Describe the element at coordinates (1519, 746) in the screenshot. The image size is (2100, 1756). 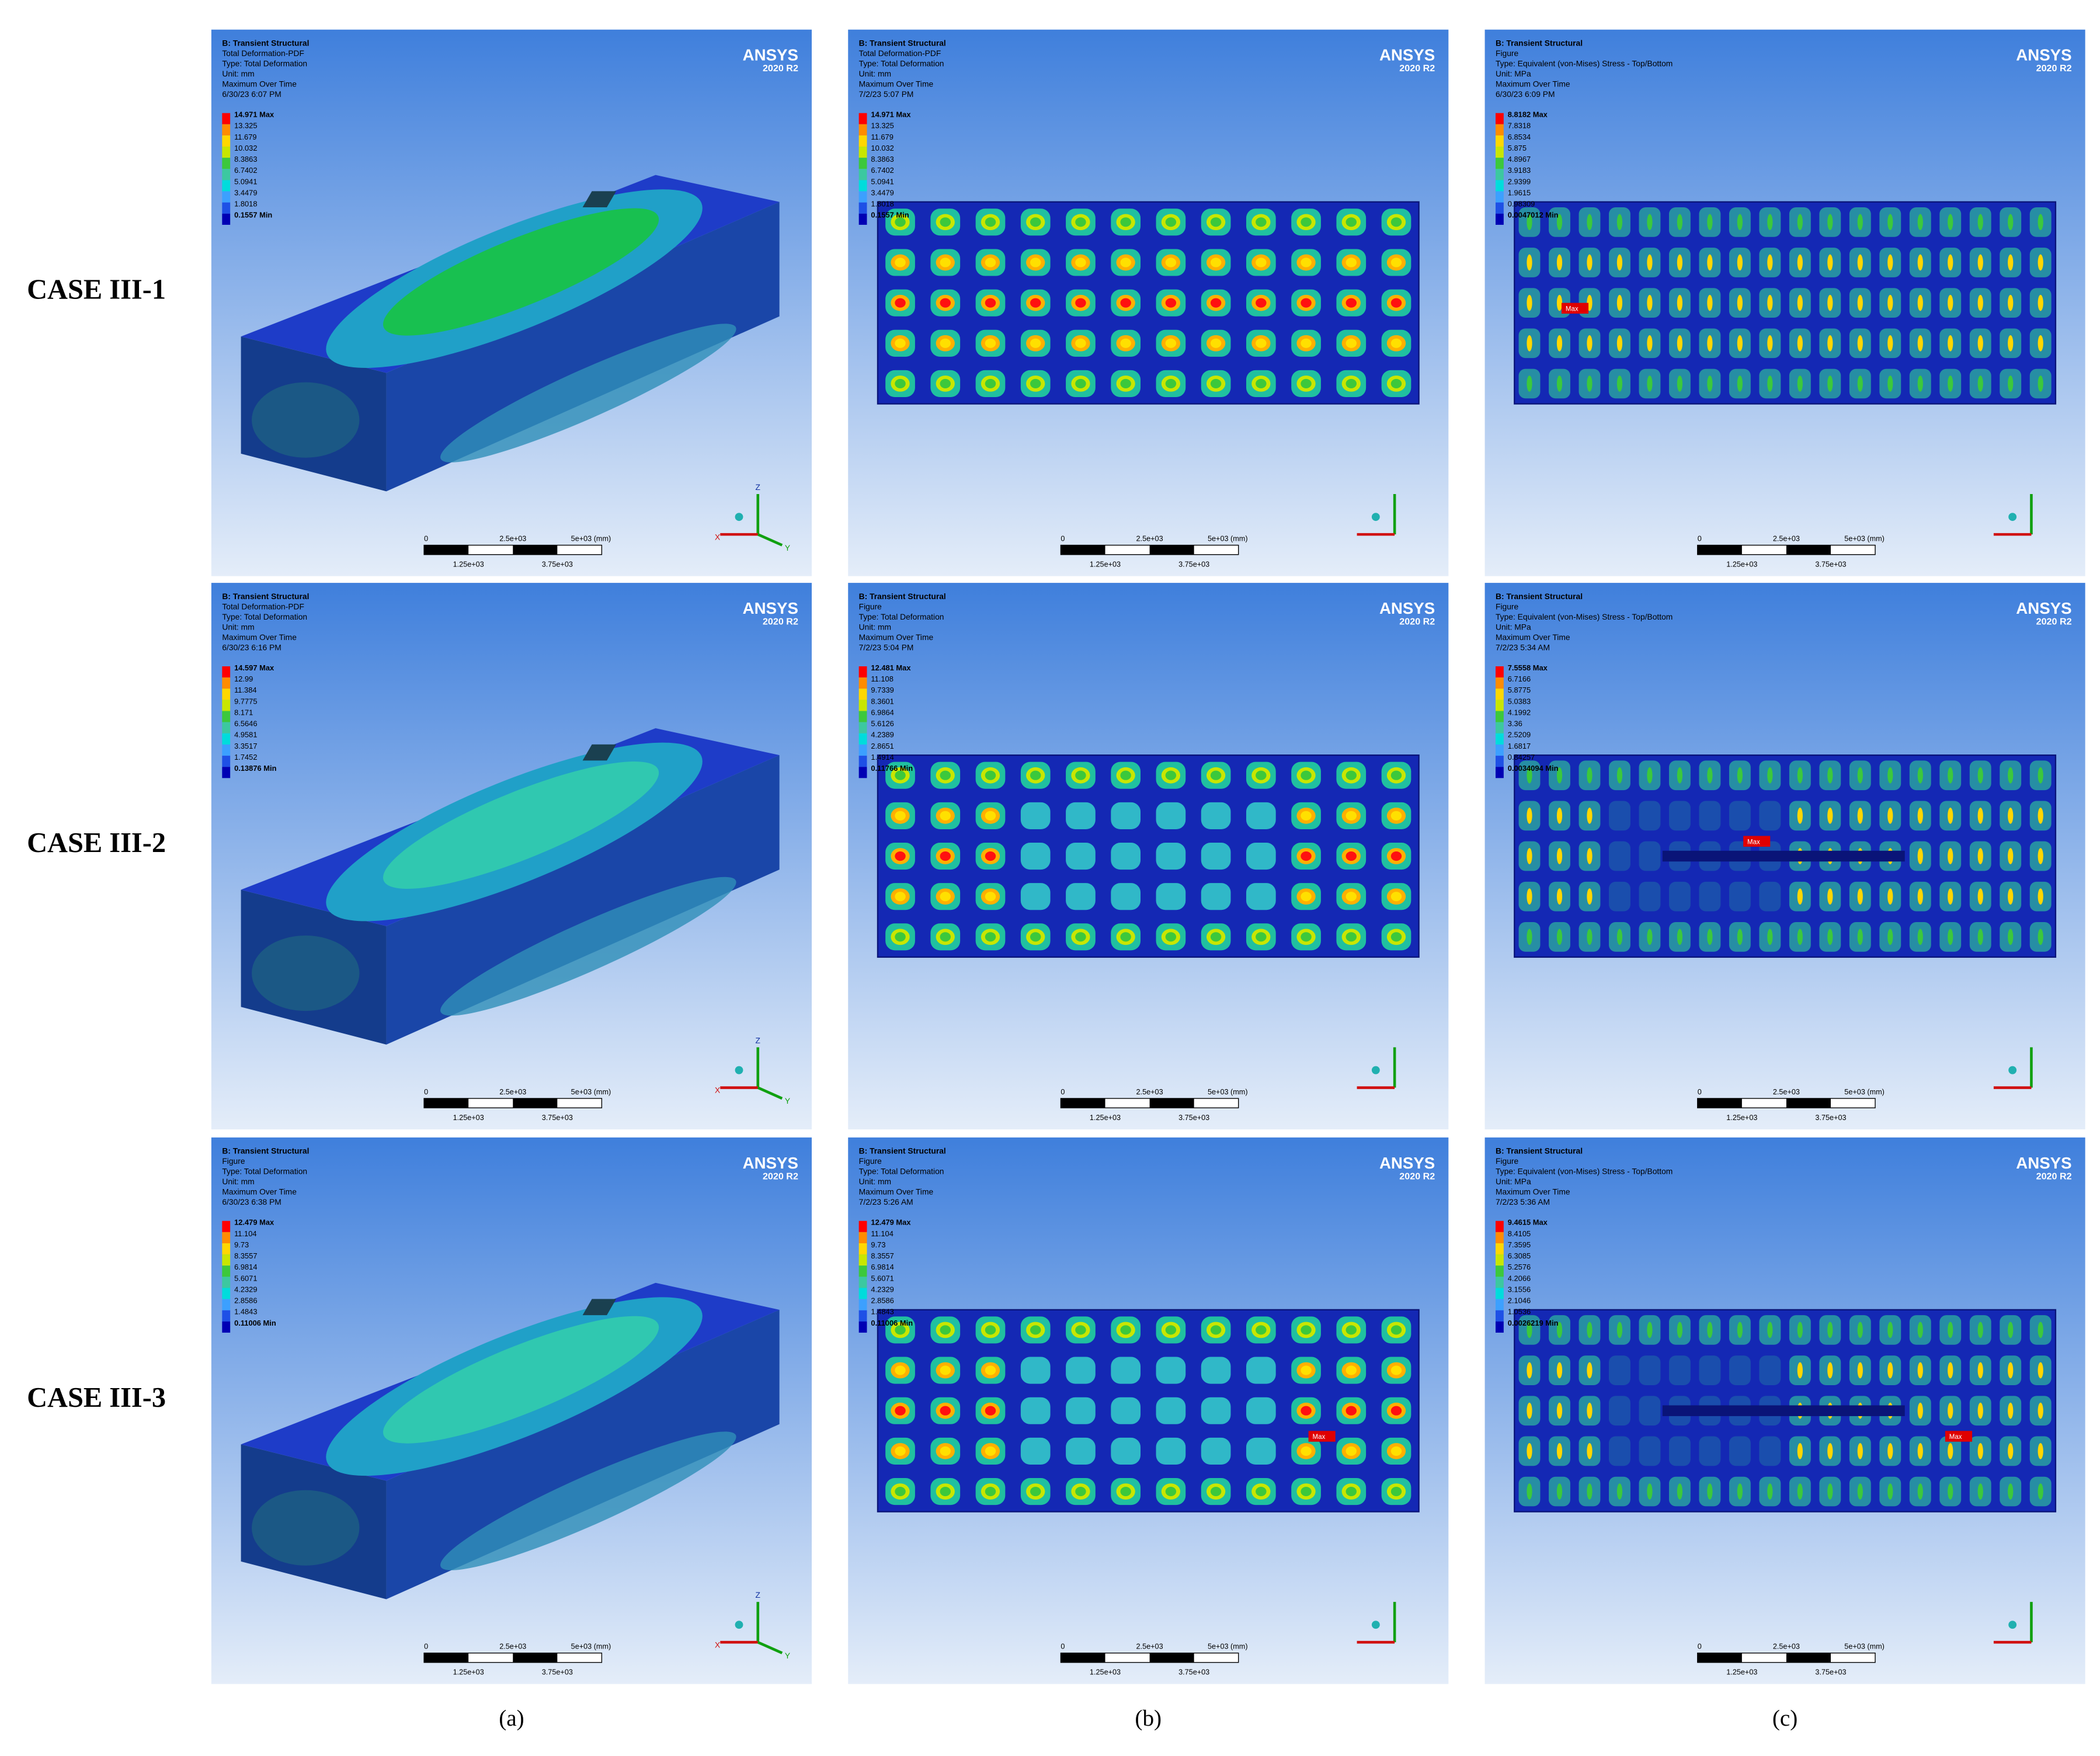
I see `legend-label: 1.6817` at that location.